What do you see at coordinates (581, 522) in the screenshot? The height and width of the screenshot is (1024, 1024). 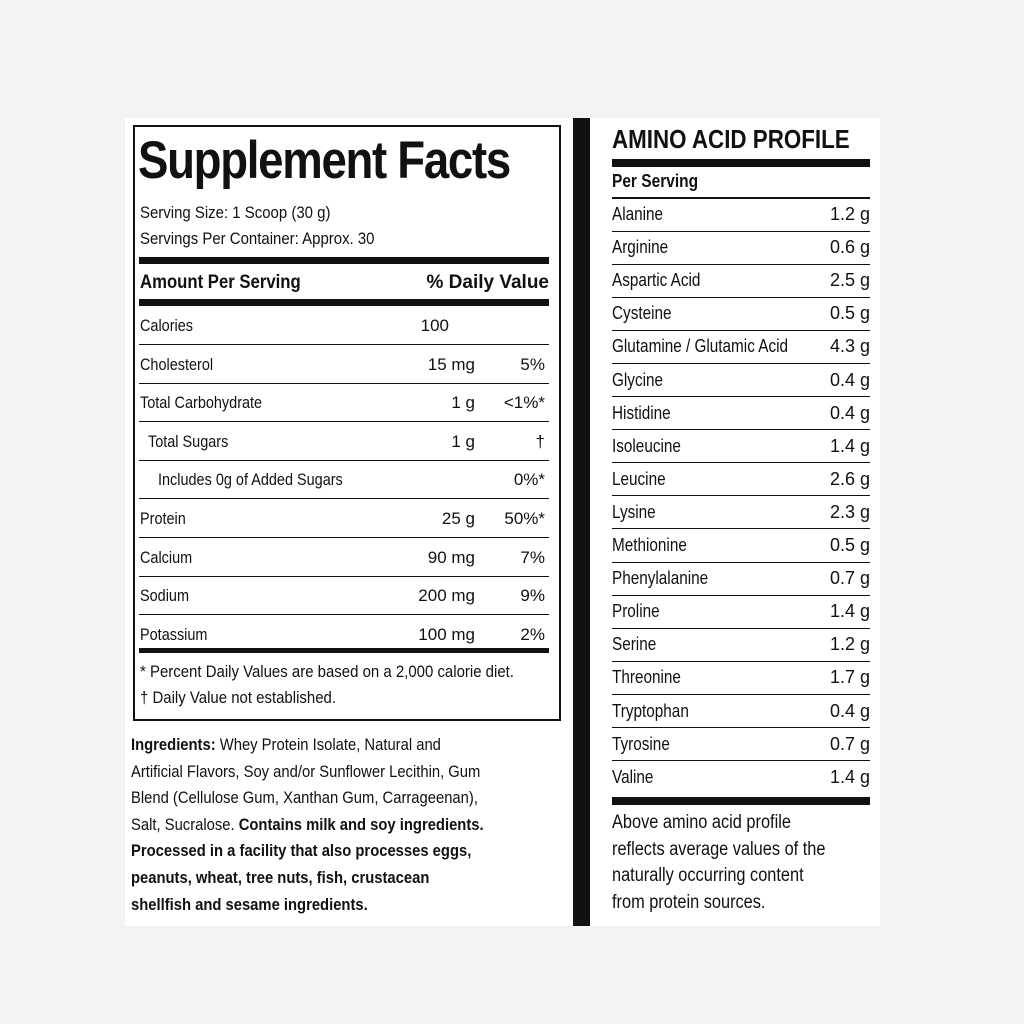 I see `vertical-divider-bar` at bounding box center [581, 522].